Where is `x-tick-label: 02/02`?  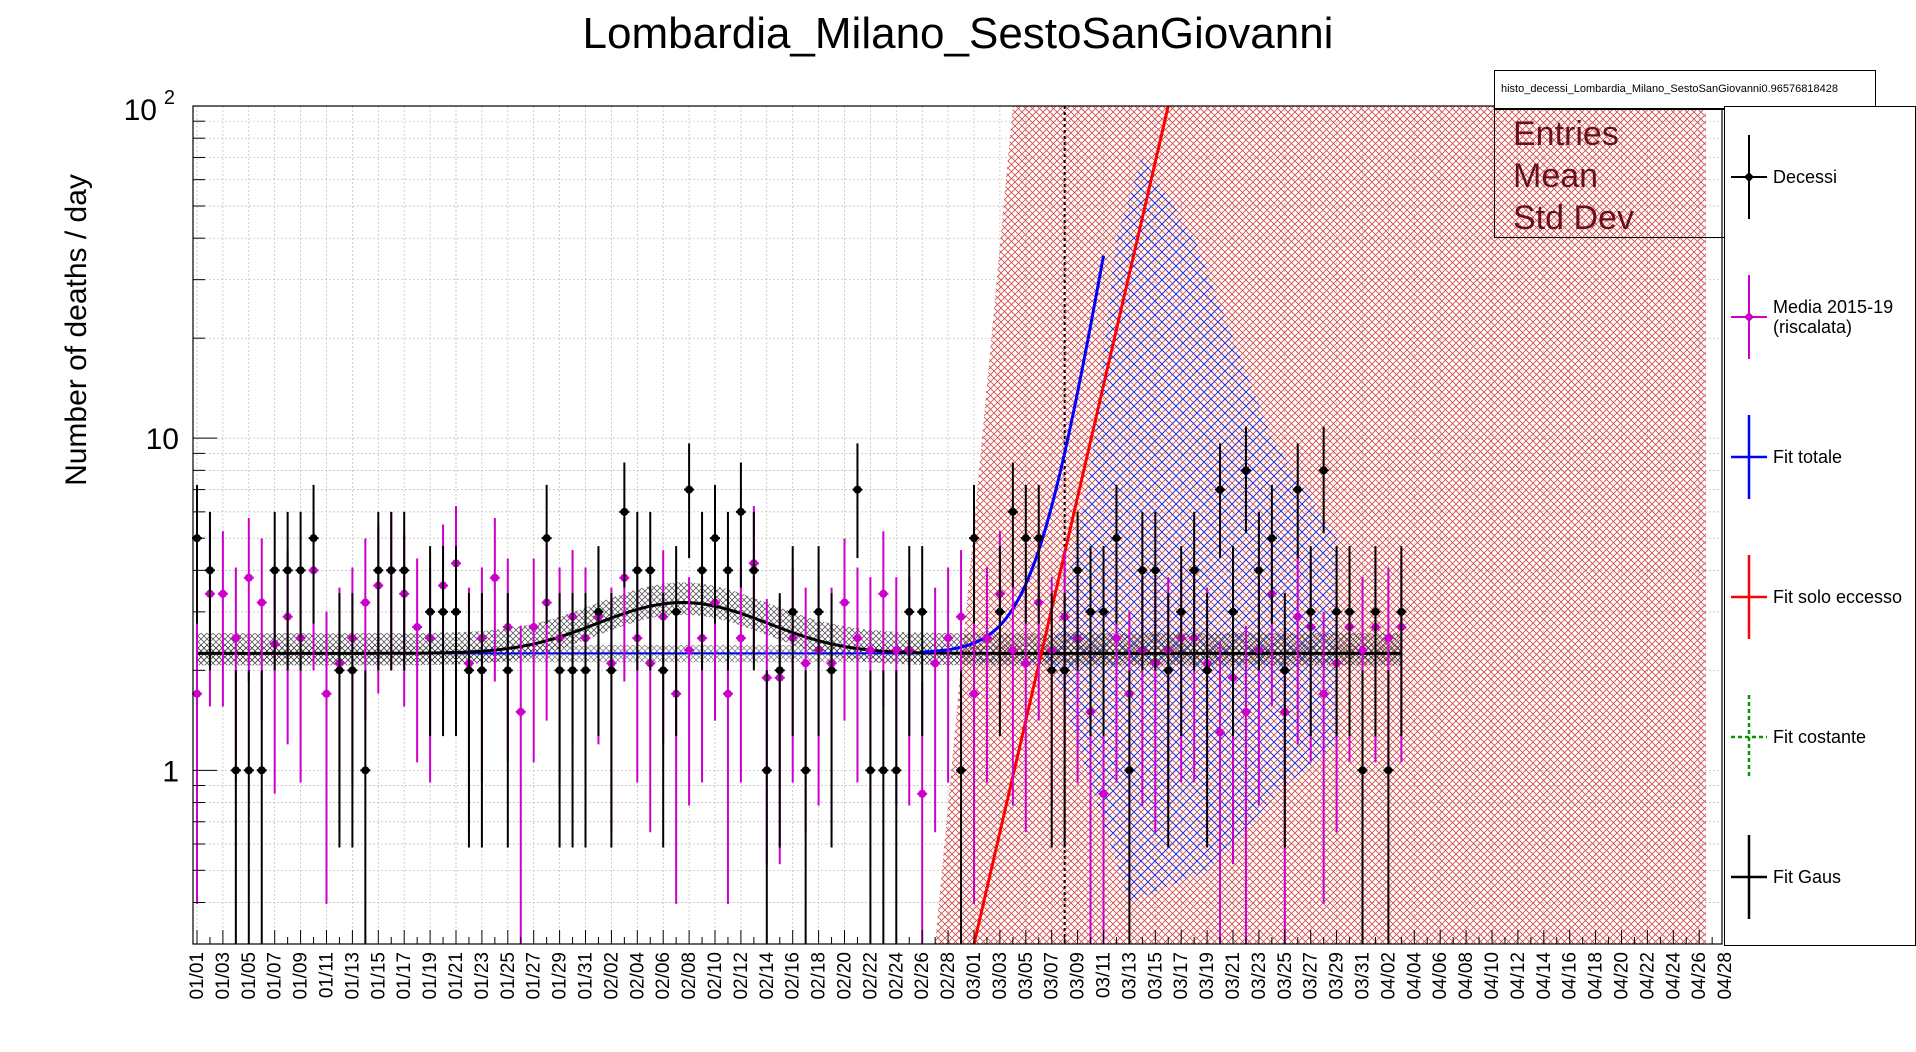
x-tick-label: 02/02 is located at coordinates (611, 976).